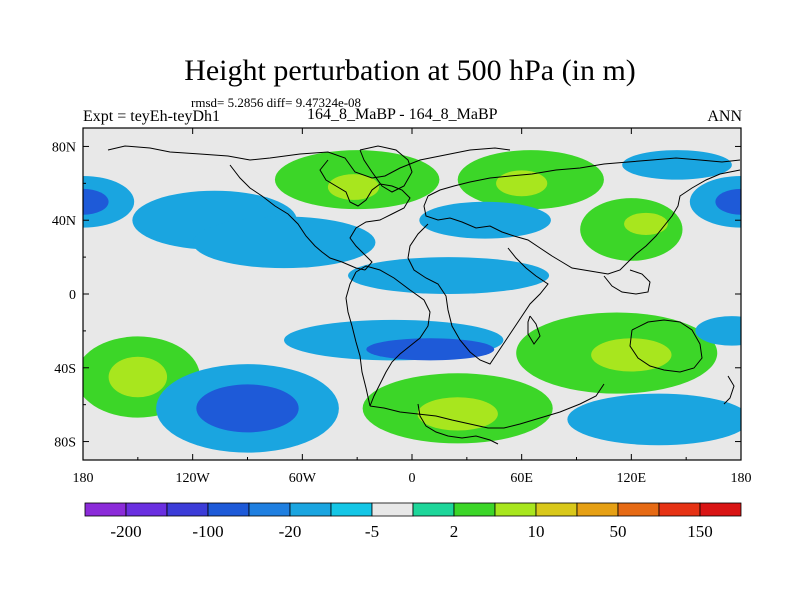 The image size is (800, 600). What do you see at coordinates (724, 116) in the screenshot?
I see `season-label: ANN` at bounding box center [724, 116].